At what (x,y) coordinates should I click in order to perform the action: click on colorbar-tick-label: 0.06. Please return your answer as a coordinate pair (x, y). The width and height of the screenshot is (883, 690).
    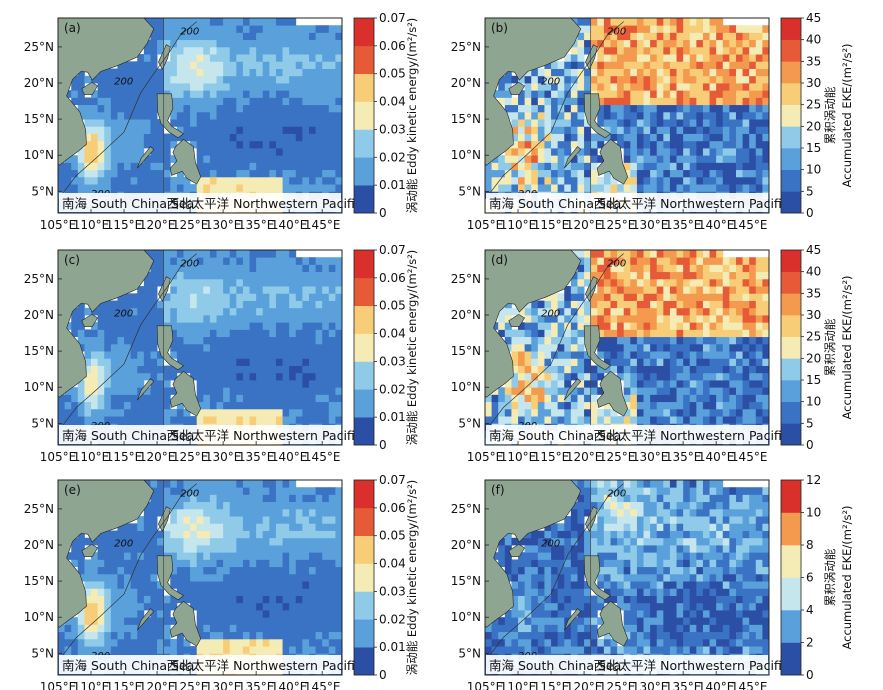
    Looking at the image, I should click on (392, 46).